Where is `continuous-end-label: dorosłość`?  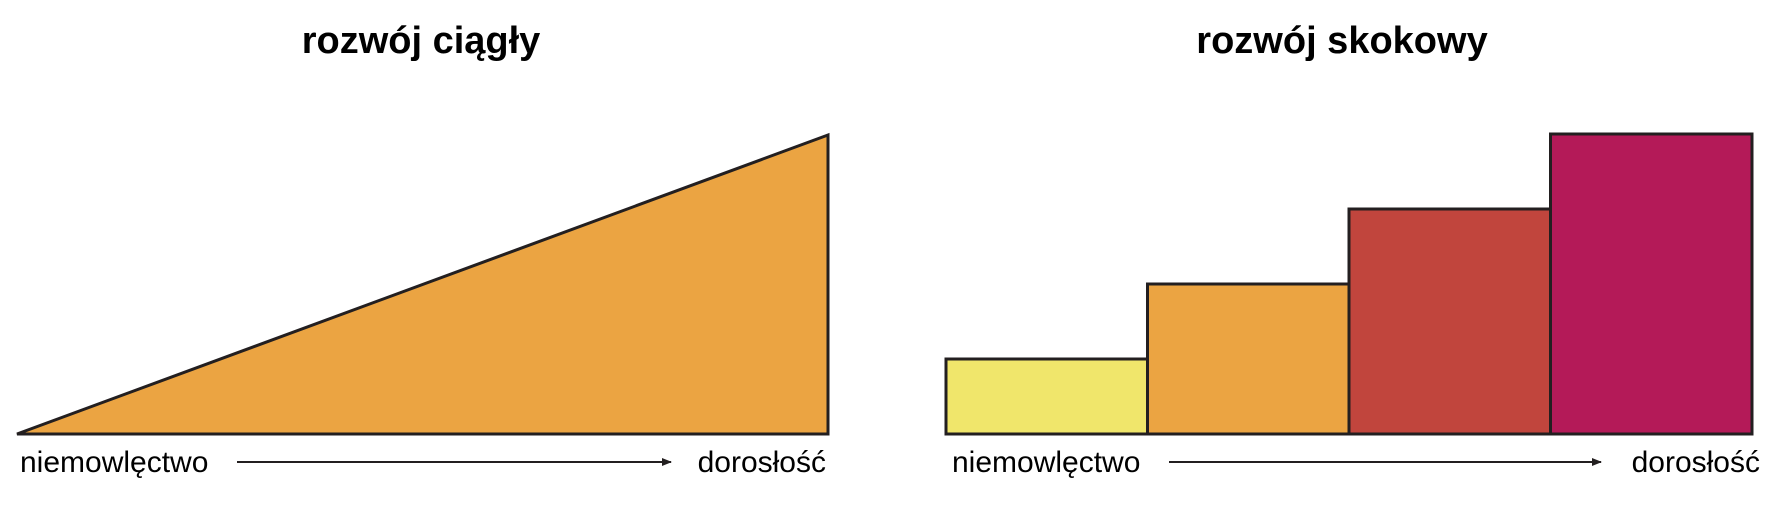
continuous-end-label: dorosłość is located at coordinates (762, 462).